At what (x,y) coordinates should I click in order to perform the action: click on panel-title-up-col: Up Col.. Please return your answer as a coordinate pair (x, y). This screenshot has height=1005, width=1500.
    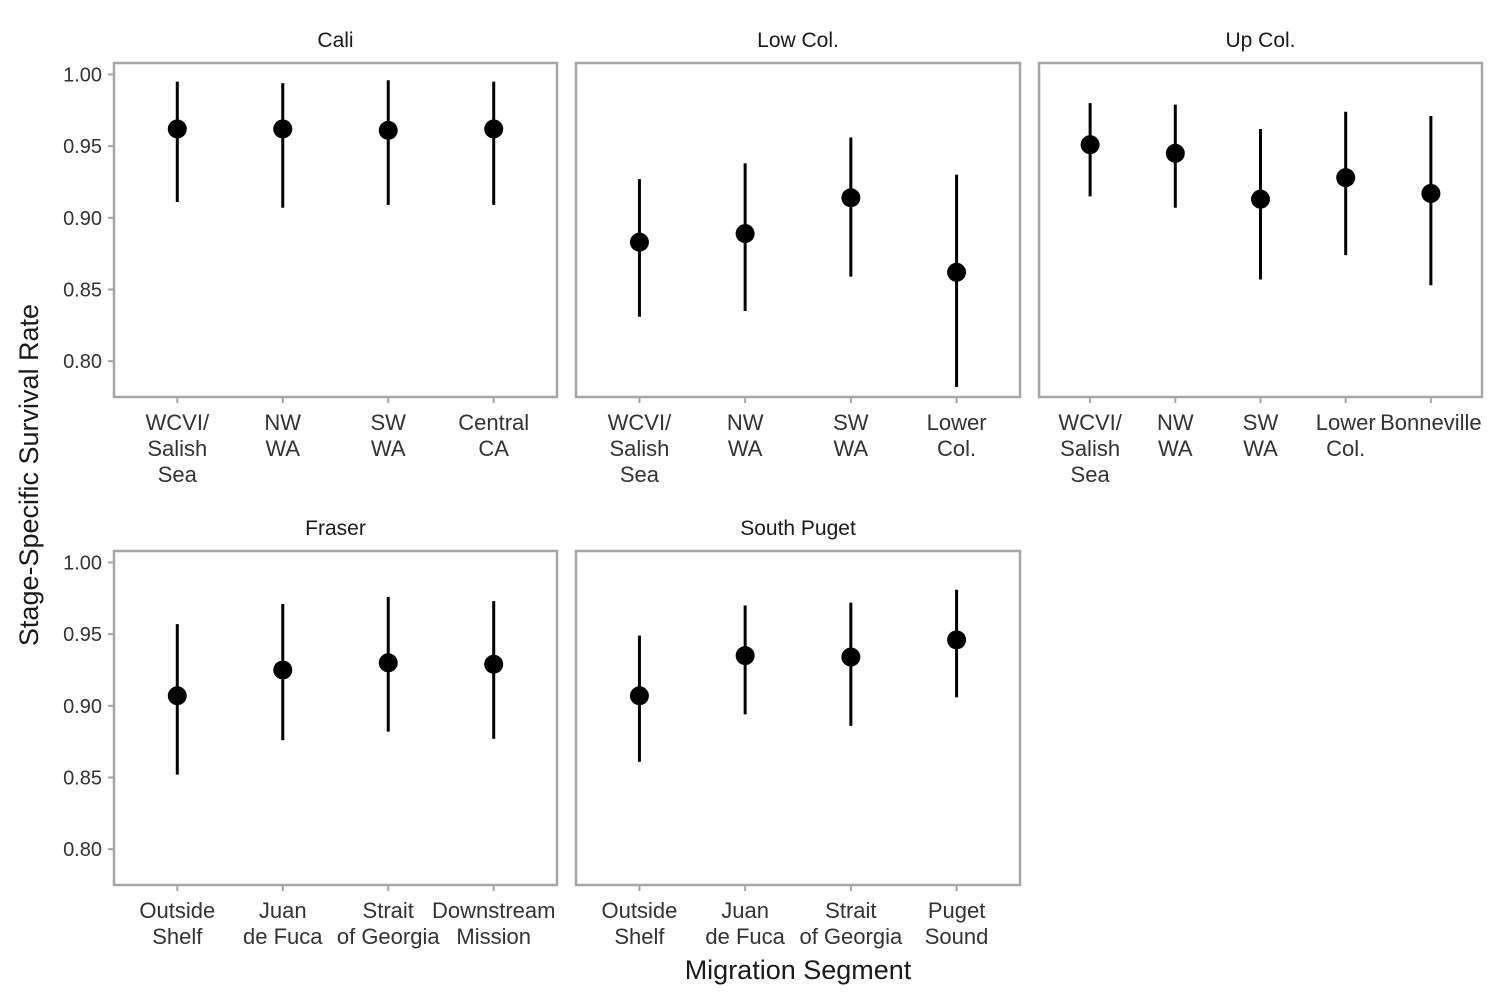
    Looking at the image, I should click on (1260, 40).